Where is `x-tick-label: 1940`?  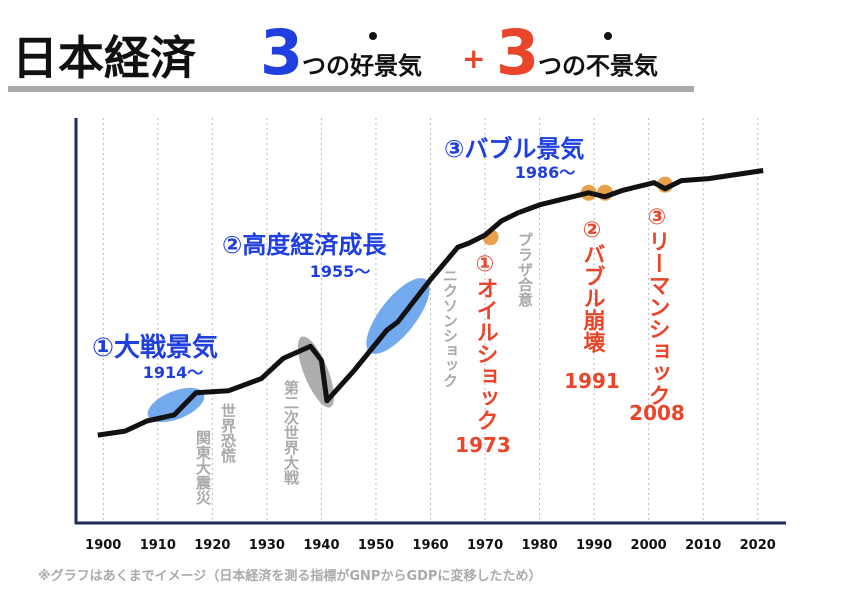 x-tick-label: 1940 is located at coordinates (321, 545).